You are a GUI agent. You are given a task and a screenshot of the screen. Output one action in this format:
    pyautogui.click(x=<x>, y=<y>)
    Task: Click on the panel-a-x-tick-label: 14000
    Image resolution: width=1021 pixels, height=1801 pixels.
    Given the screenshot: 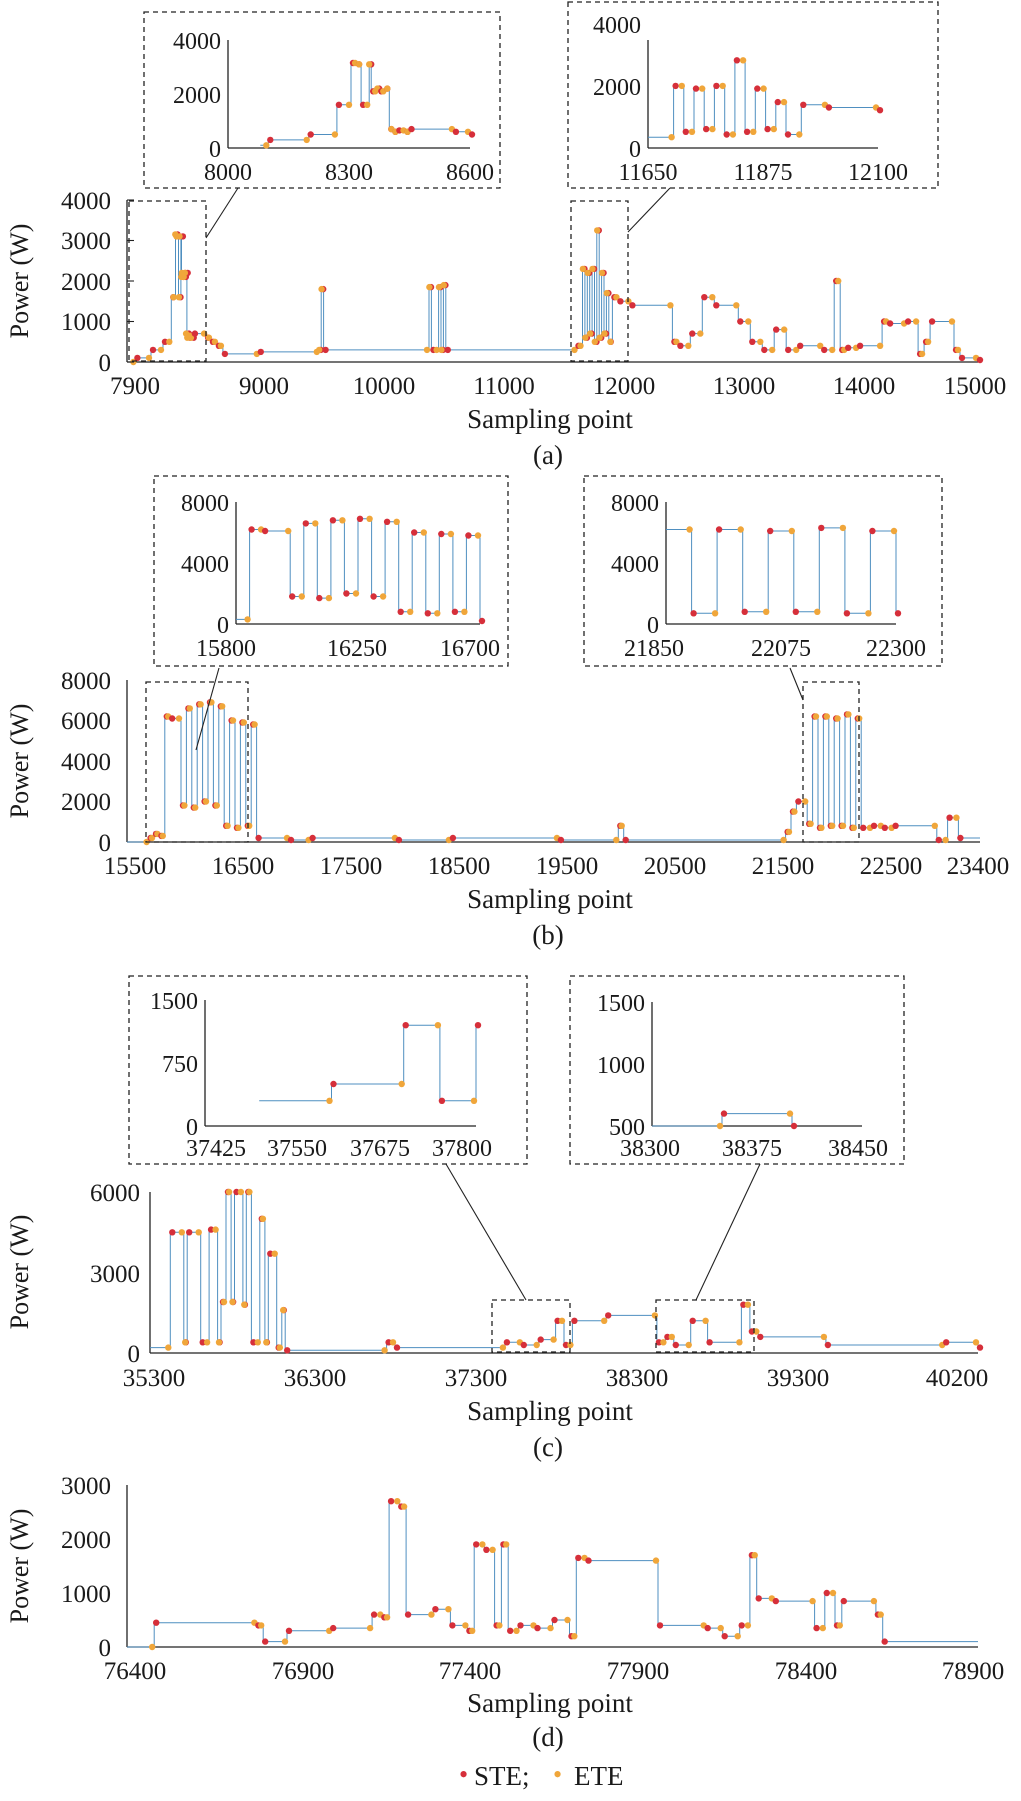 What is the action you would take?
    pyautogui.click(x=864, y=386)
    